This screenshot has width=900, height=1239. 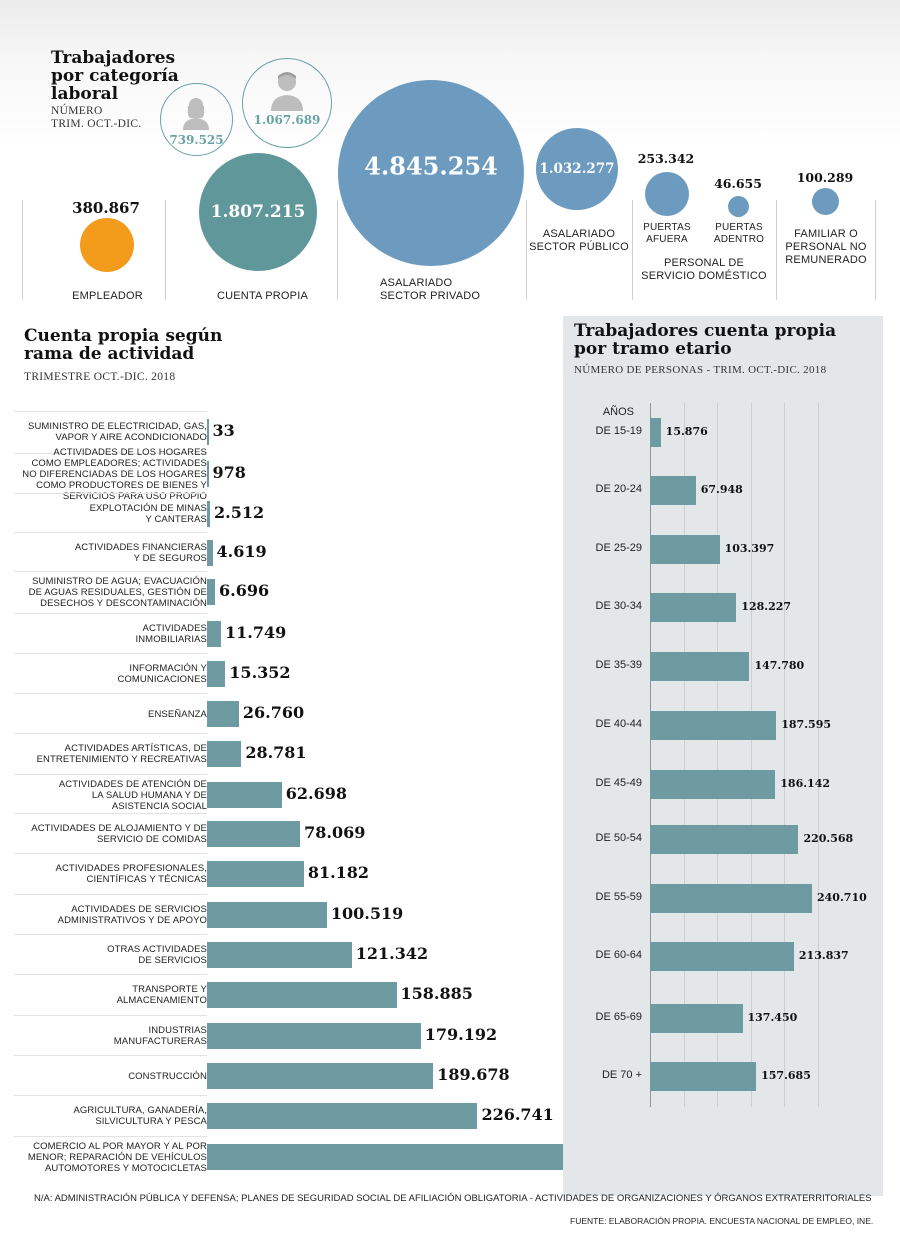 I want to click on left-chart-title-line: Cuenta propia según, so click(x=123, y=336).